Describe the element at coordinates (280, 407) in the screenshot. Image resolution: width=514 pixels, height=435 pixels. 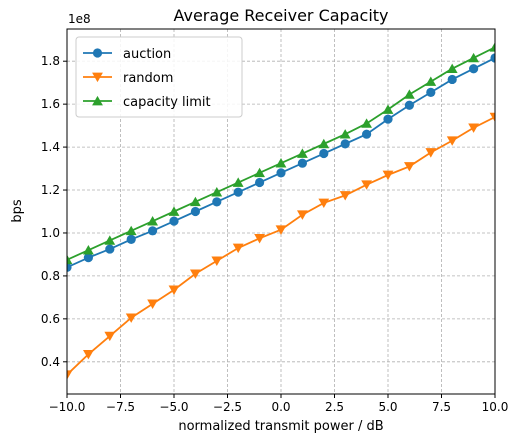
I see `x-tick-label: 0.0` at that location.